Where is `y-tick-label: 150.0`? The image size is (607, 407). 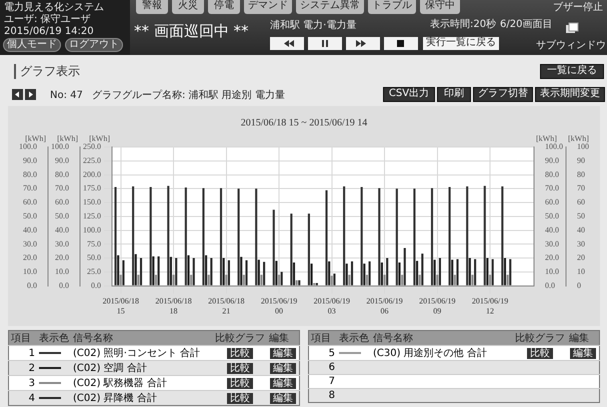 y-tick-label: 150.0 is located at coordinates (92, 202).